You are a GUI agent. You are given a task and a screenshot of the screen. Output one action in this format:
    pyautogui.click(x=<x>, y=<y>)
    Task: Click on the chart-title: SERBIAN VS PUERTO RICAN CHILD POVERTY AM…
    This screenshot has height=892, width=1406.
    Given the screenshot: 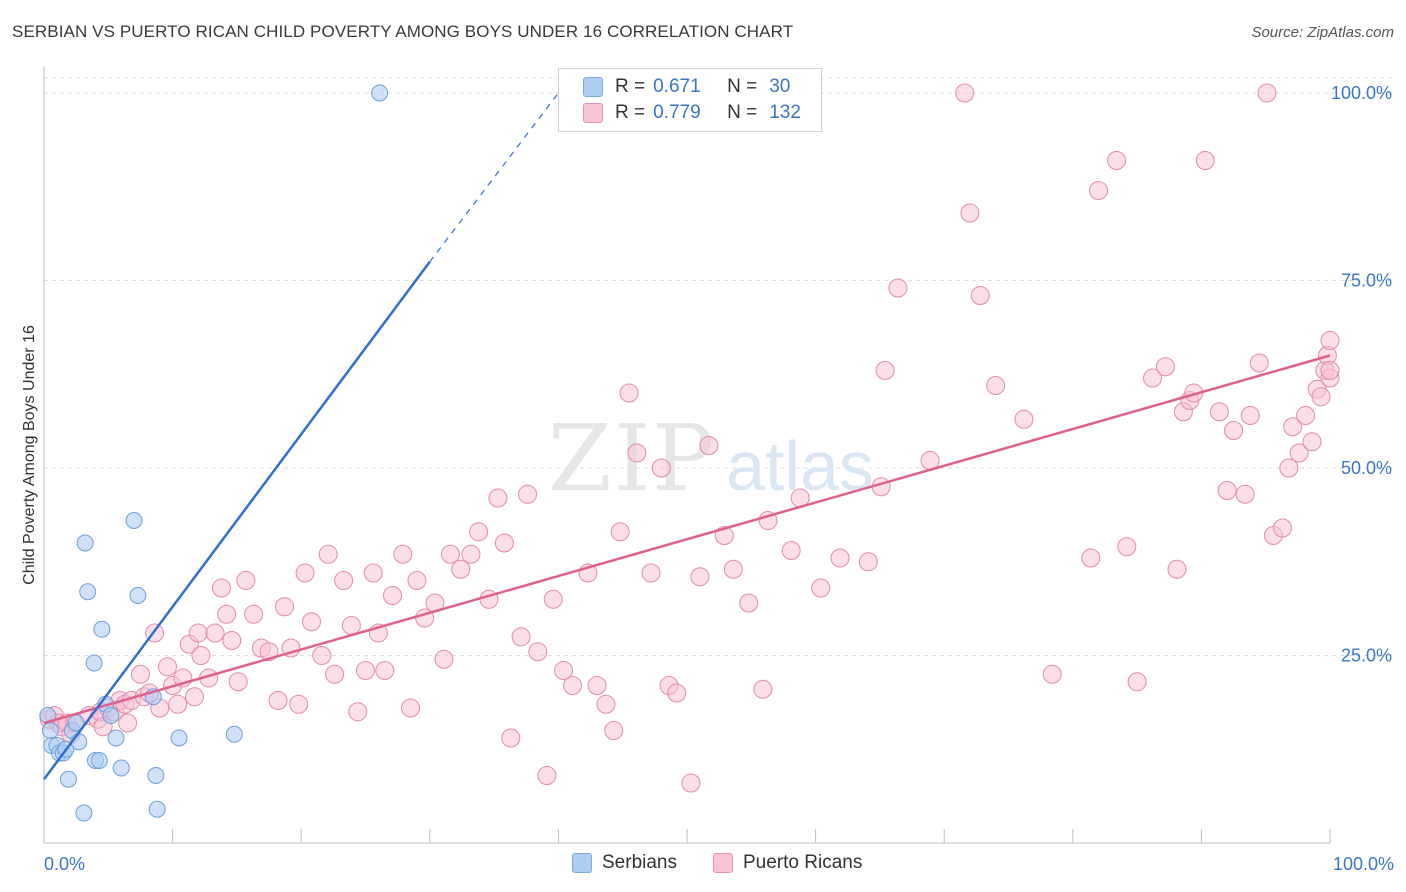 What is the action you would take?
    pyautogui.click(x=403, y=31)
    